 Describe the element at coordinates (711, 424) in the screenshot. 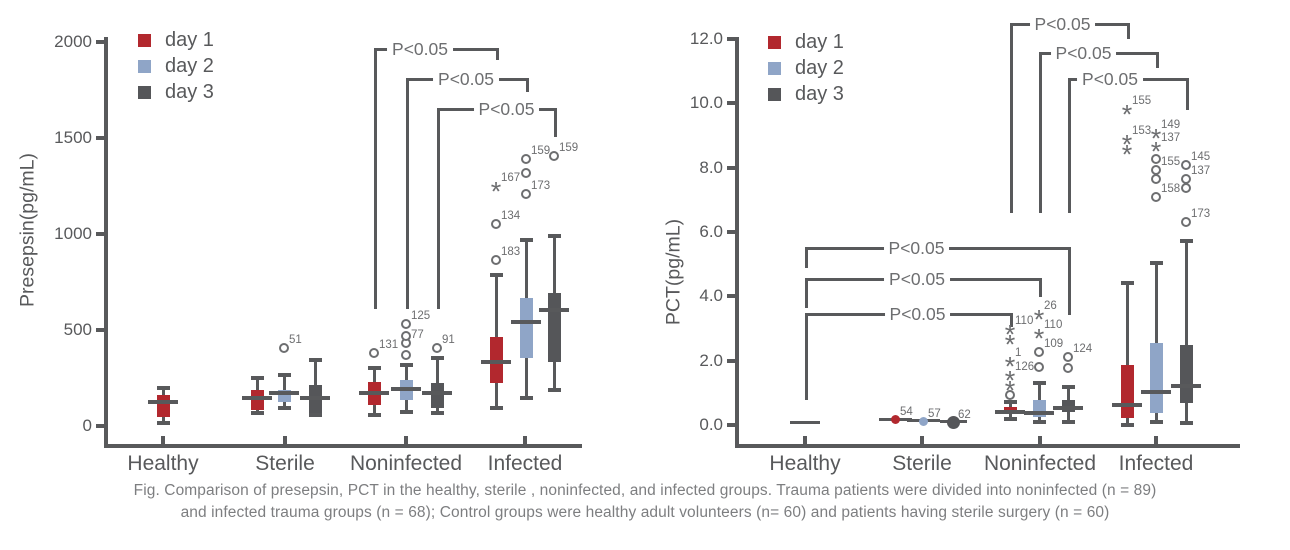

I see `y-tick-label: 0.0` at that location.